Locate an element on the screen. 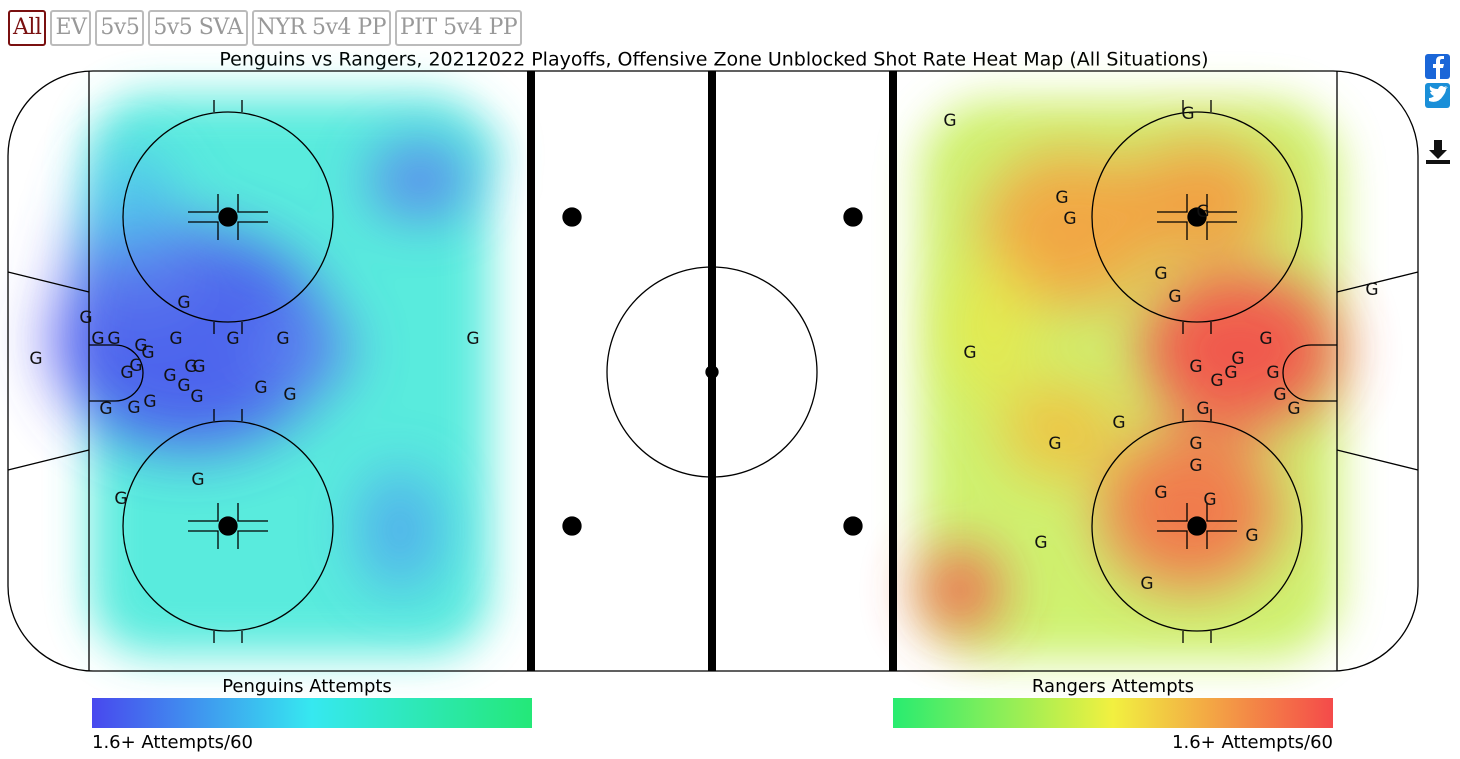  filter-button: PIT 5v4 PP is located at coordinates (459, 28).